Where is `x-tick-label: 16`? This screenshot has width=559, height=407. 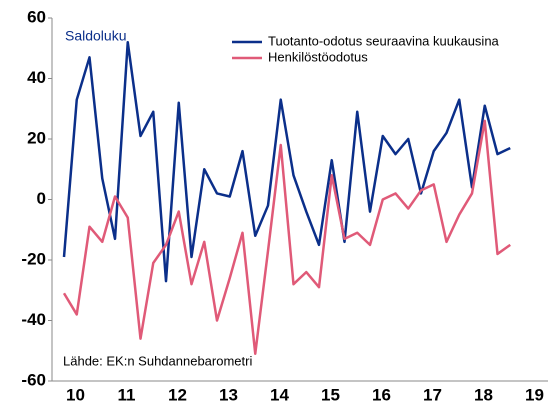
x-tick-label: 16 is located at coordinates (381, 394).